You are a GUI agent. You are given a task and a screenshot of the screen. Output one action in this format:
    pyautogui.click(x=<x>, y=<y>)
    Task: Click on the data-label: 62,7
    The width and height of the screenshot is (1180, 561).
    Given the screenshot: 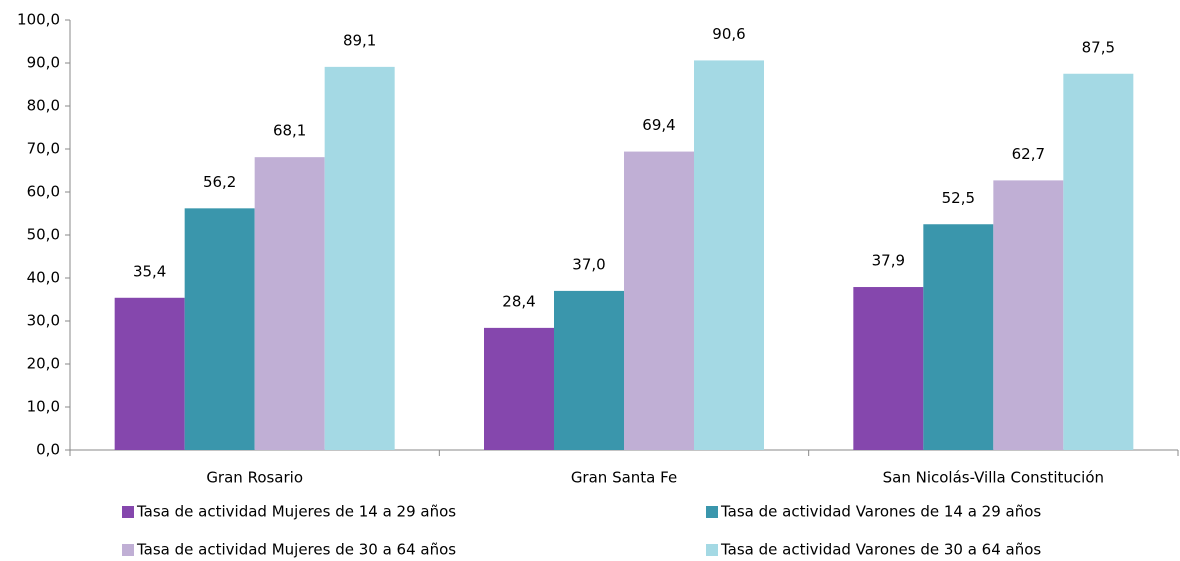 What is the action you would take?
    pyautogui.click(x=1028, y=154)
    